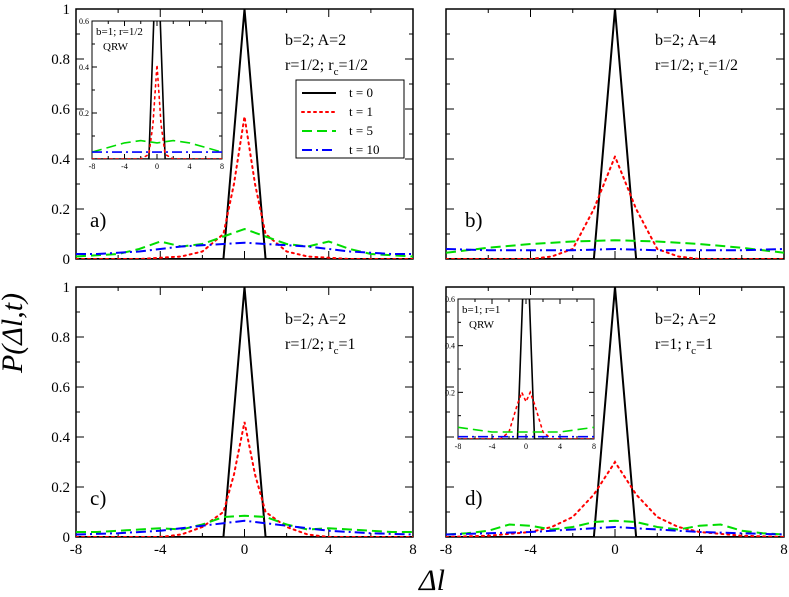  Describe the element at coordinates (431, 580) in the screenshot. I see `x-axis-title: Δl` at that location.